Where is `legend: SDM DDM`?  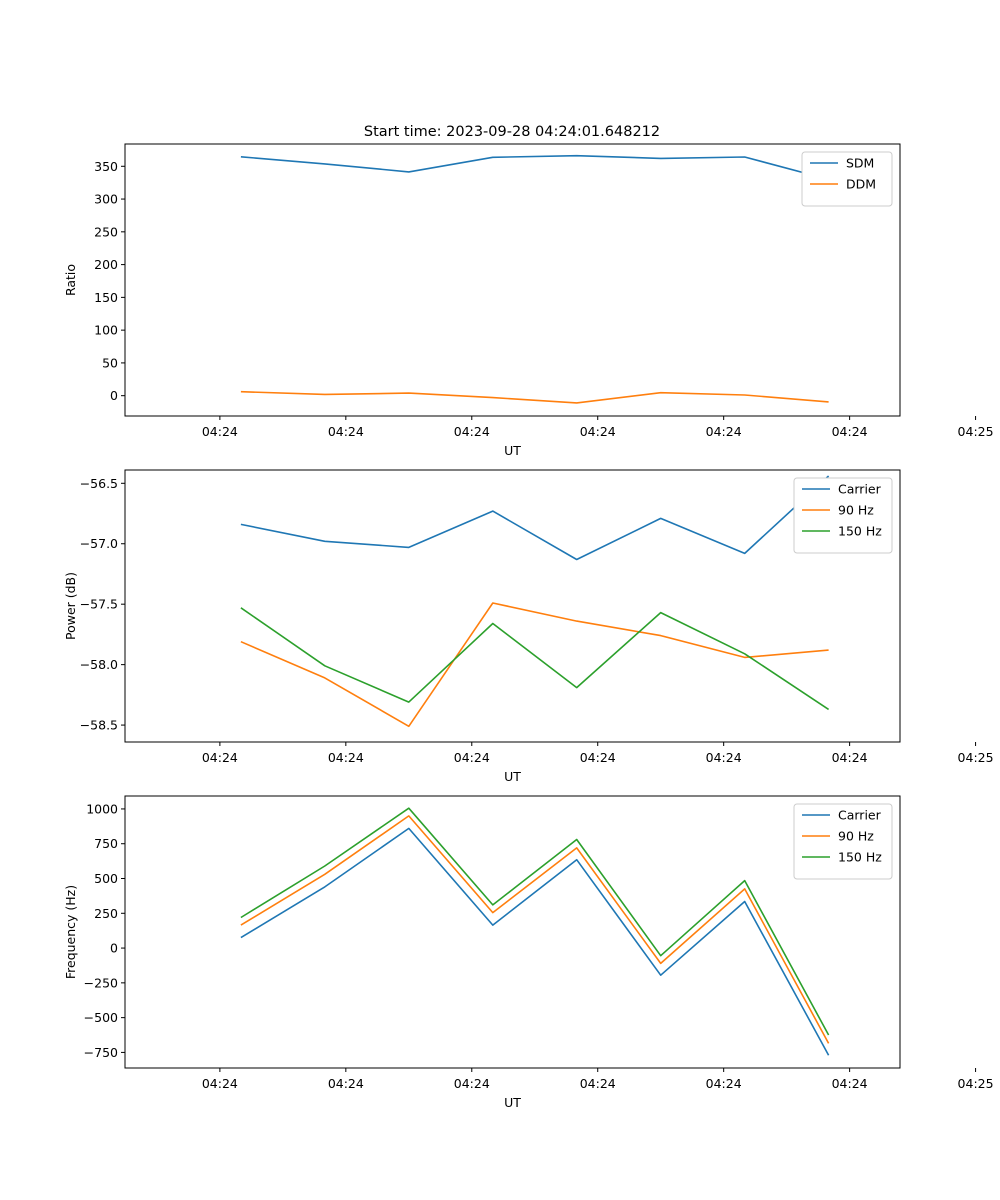 legend: SDM DDM is located at coordinates (847, 179).